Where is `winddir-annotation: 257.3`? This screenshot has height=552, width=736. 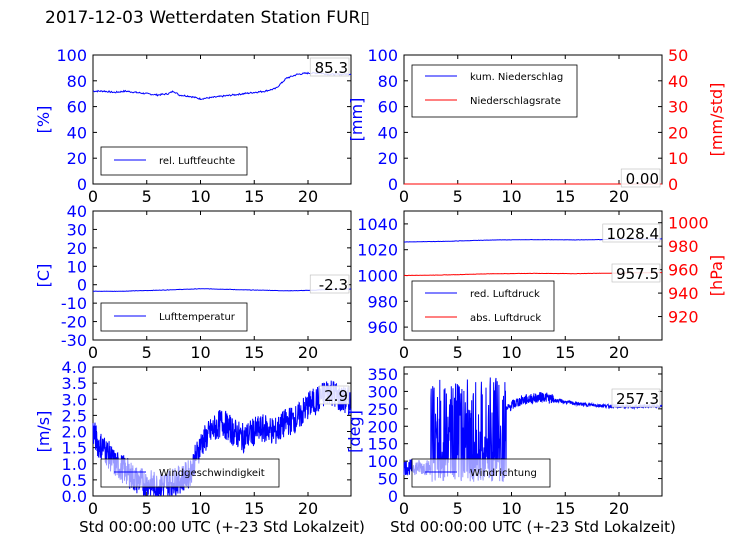
winddir-annotation: 257.3 is located at coordinates (637, 399).